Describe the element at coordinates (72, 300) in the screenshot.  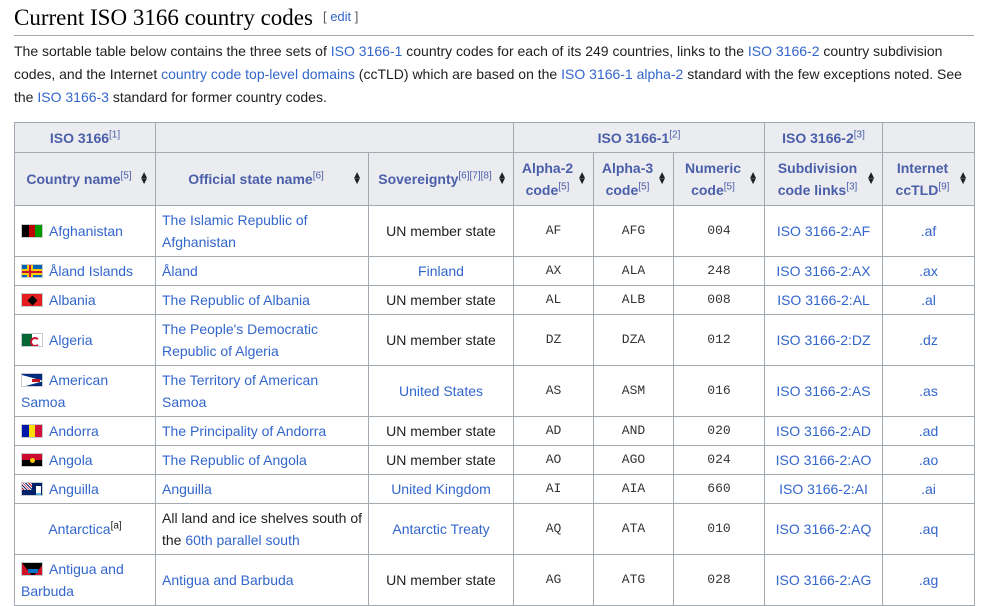
I see `country-link: Albania` at that location.